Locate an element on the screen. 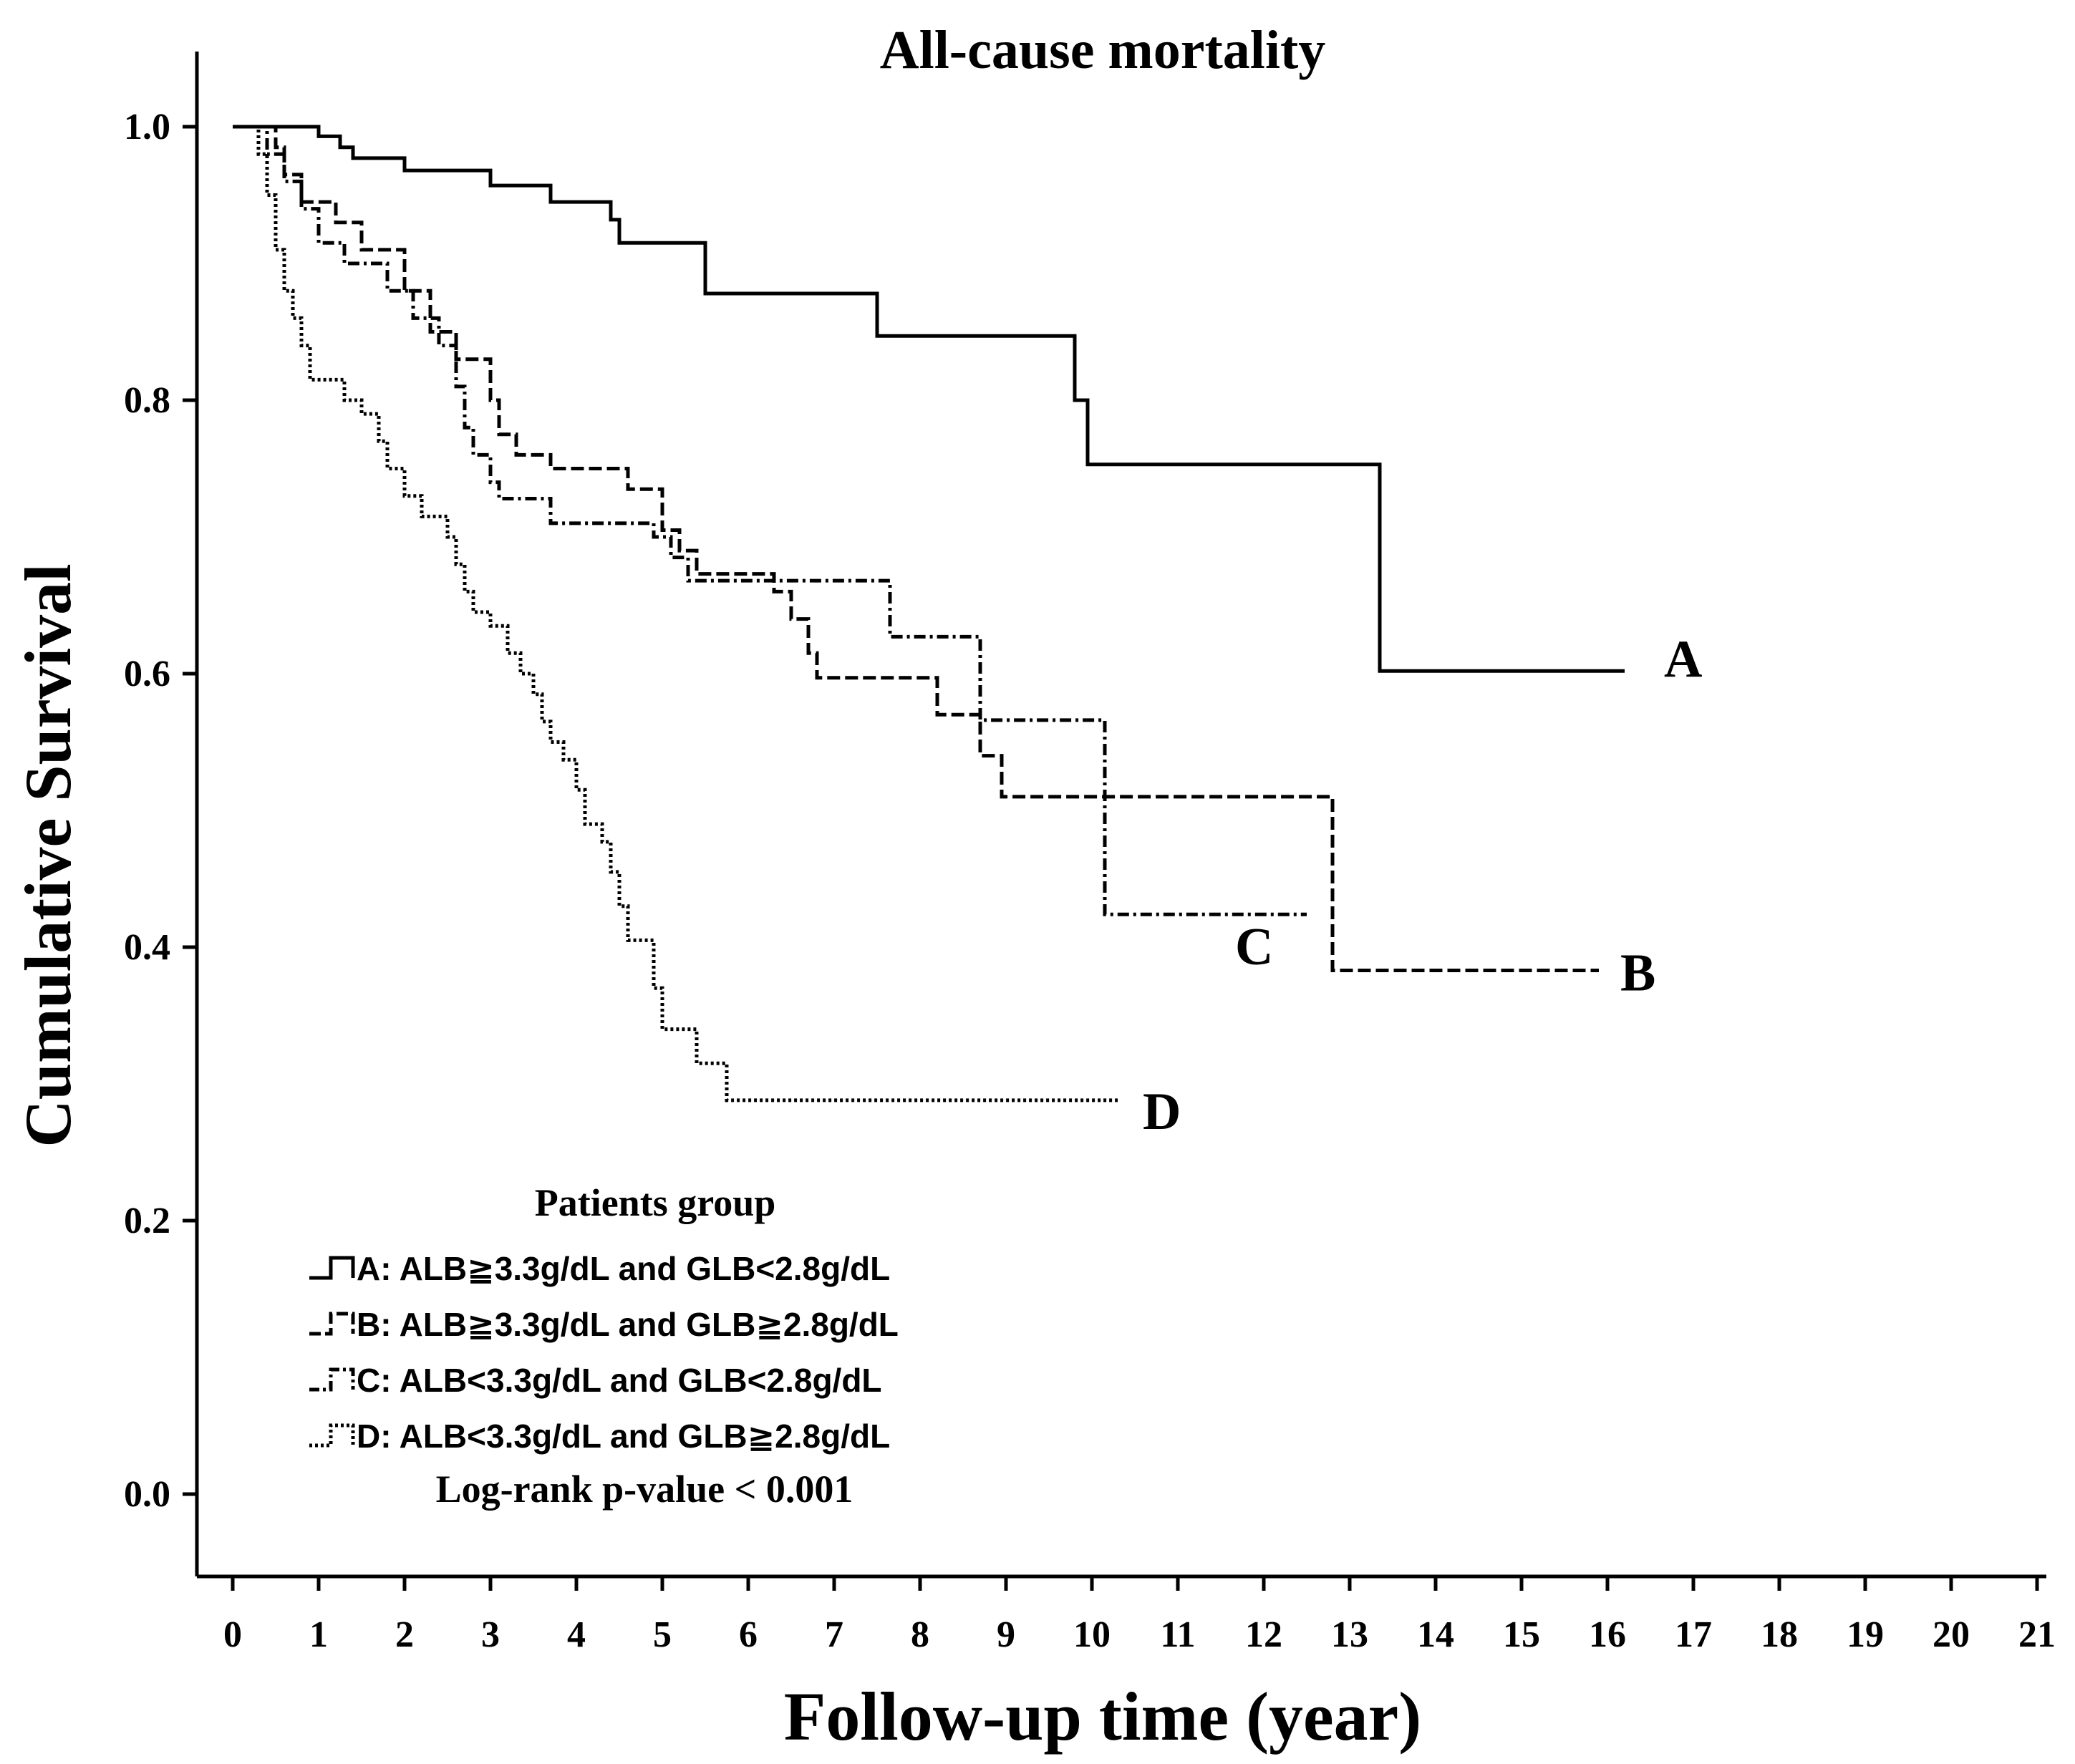 This screenshot has width=2075, height=1764. y-tick-label: 0.6 is located at coordinates (147, 674).